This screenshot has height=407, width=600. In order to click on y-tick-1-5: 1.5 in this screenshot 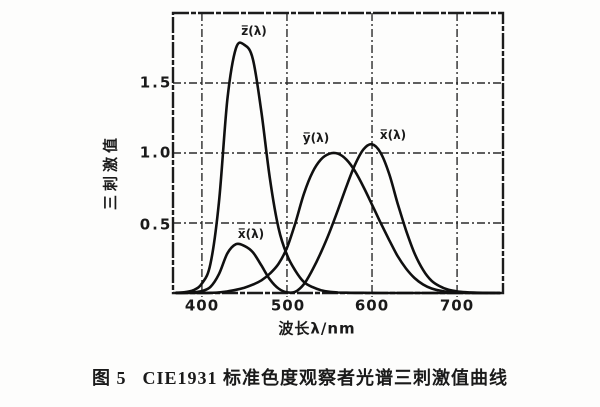, I will do `click(156, 82)`.